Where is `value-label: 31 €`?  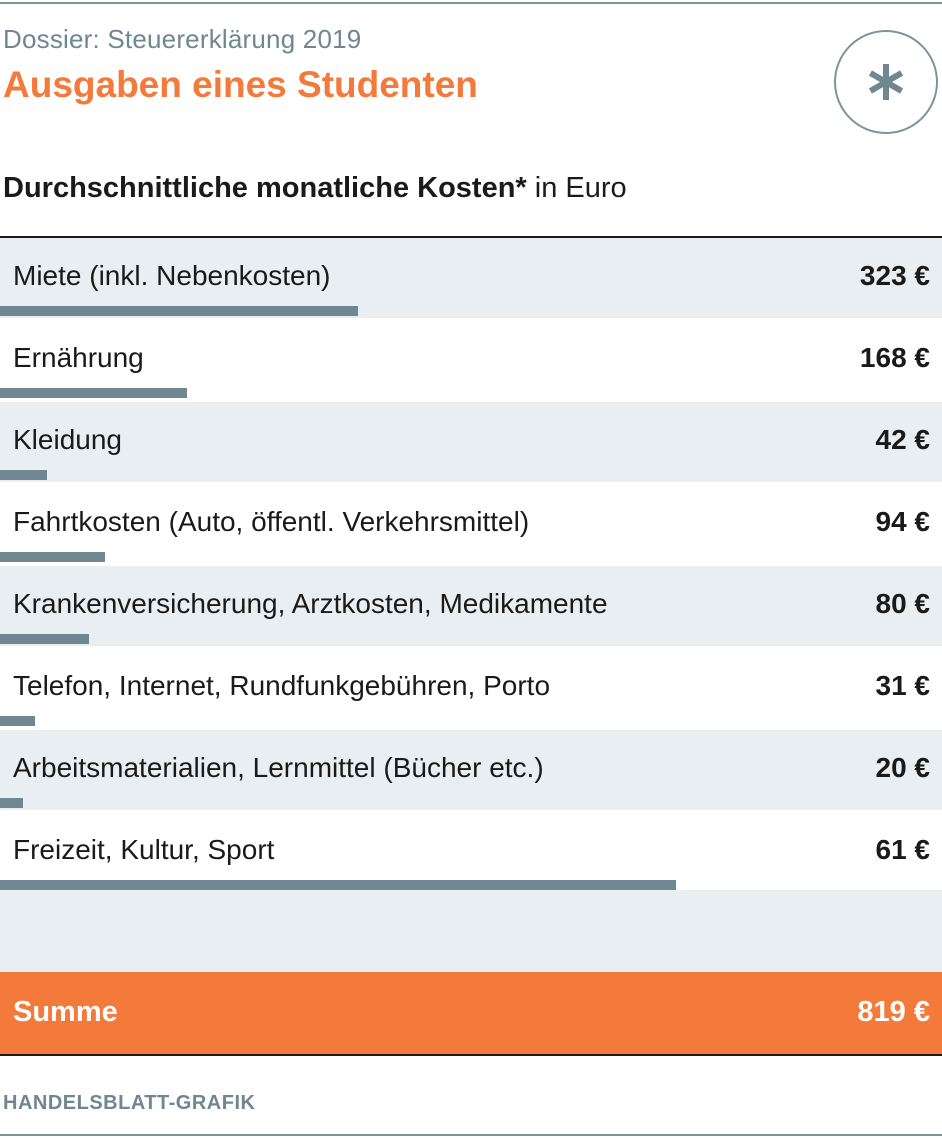 value-label: 31 € is located at coordinates (903, 685).